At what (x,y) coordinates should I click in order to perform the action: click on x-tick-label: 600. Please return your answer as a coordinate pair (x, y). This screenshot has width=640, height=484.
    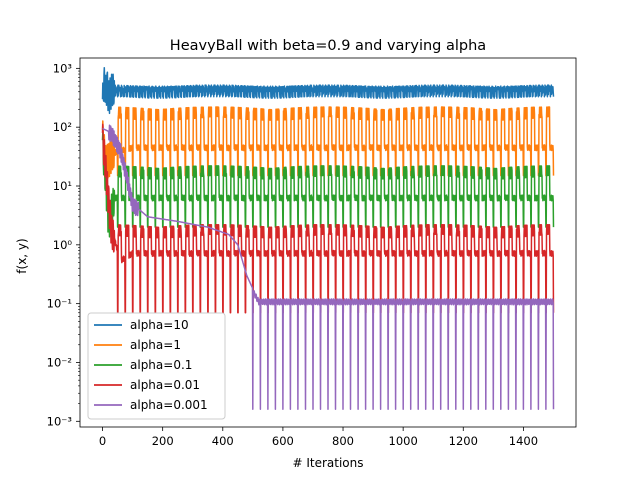
    Looking at the image, I should click on (283, 441).